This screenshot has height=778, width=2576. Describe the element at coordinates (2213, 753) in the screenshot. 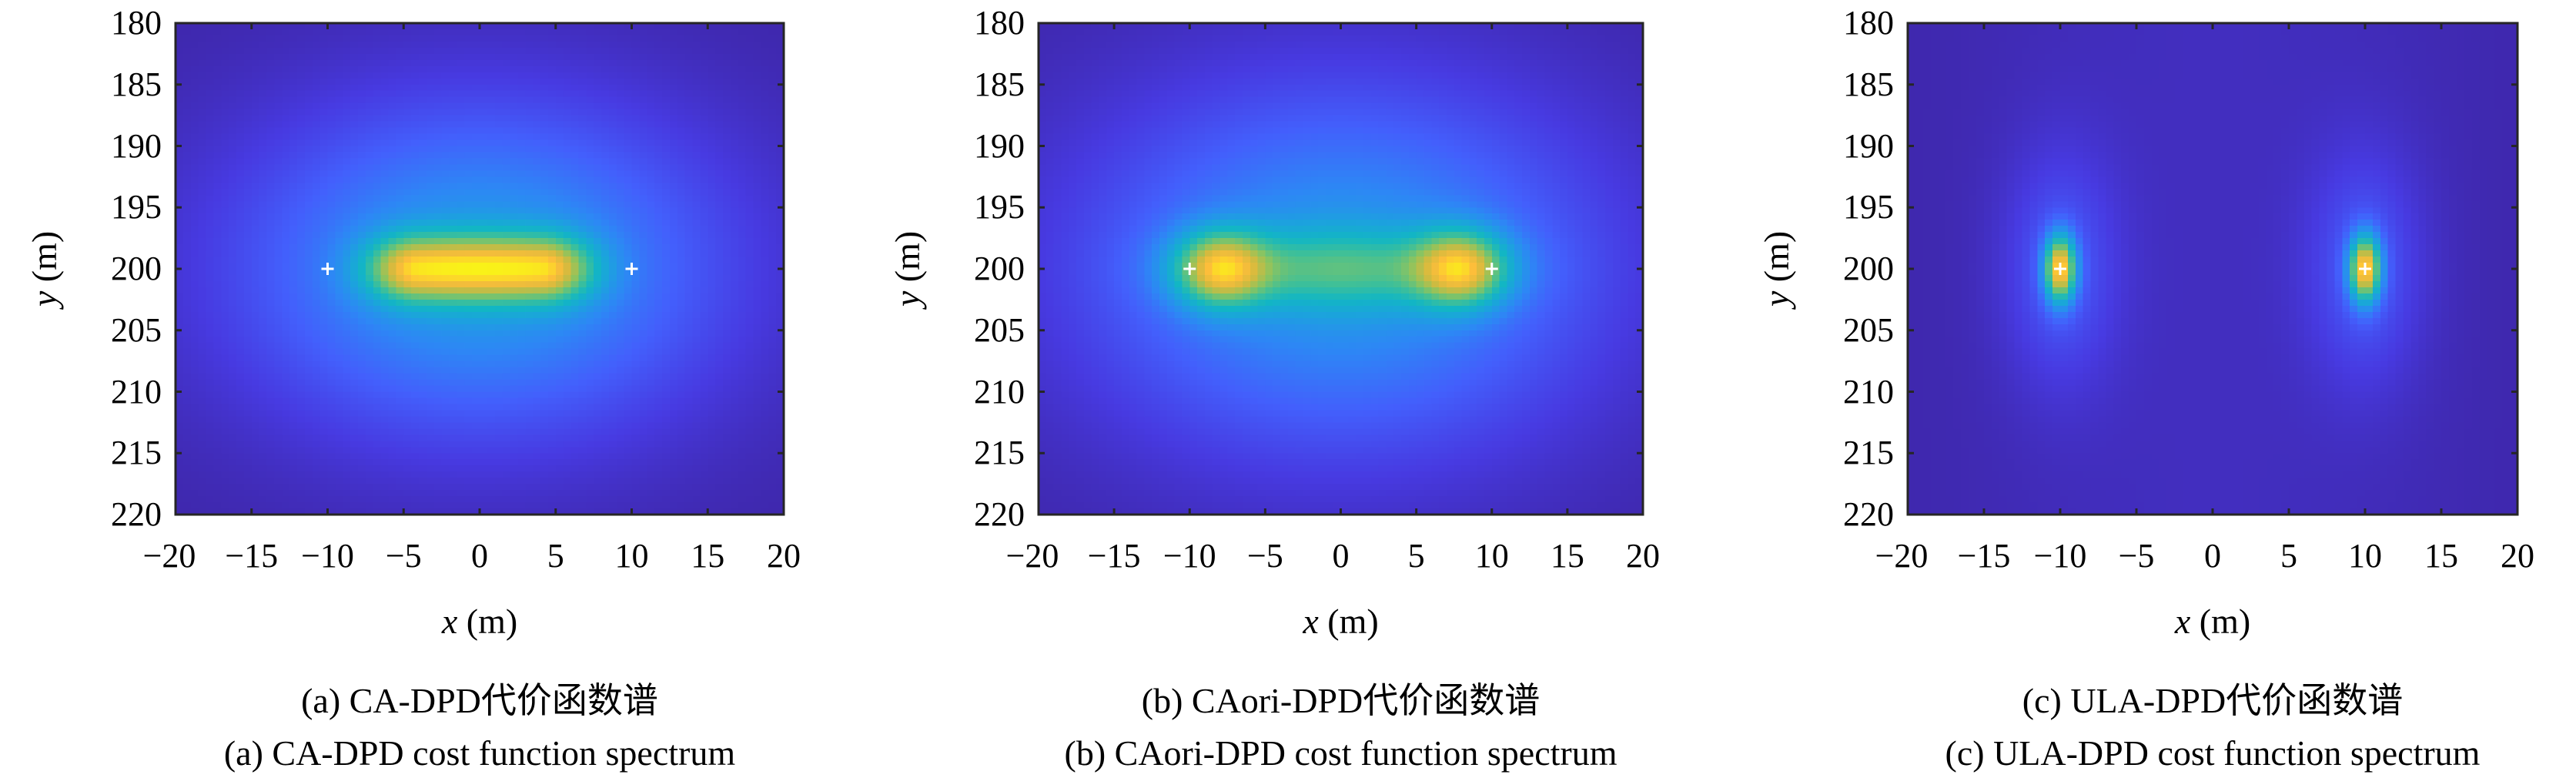

I see `caption-english: (c) ULA-DPD cost function spectrum` at that location.